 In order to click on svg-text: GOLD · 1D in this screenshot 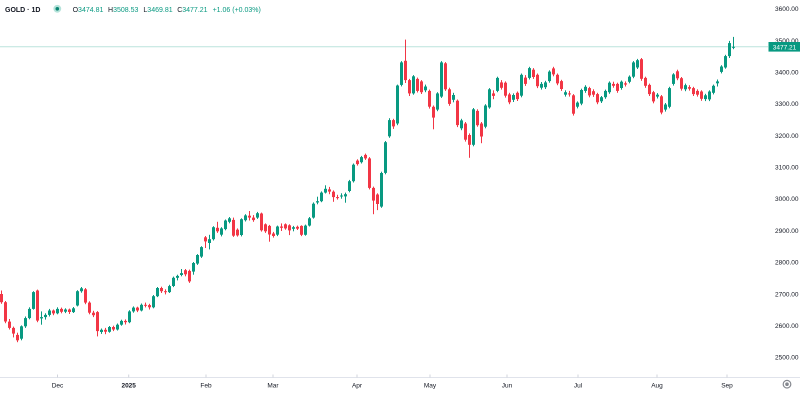, I will do `click(22, 10)`.